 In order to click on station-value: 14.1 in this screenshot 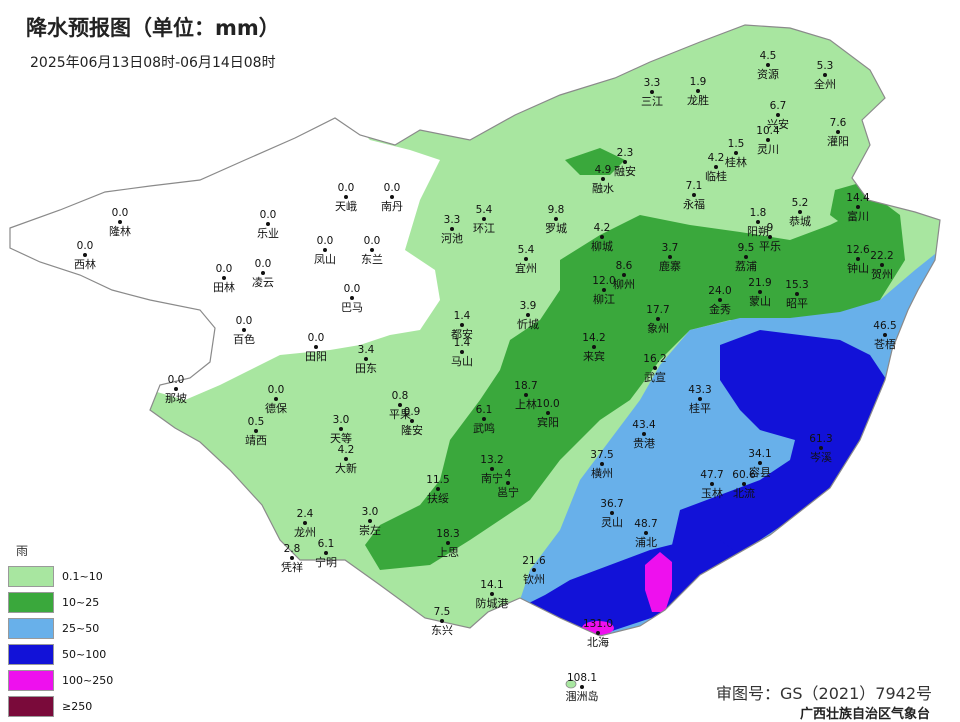, I will do `click(491, 585)`.